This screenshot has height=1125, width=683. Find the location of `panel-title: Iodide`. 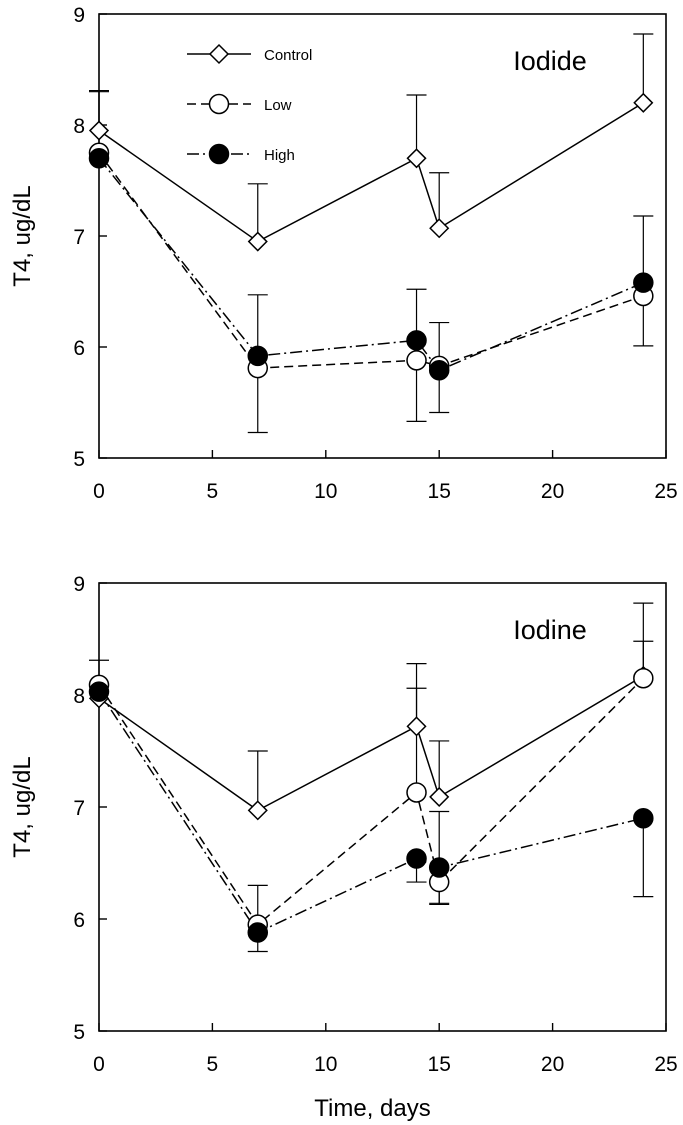

panel-title: Iodide is located at coordinates (550, 61).